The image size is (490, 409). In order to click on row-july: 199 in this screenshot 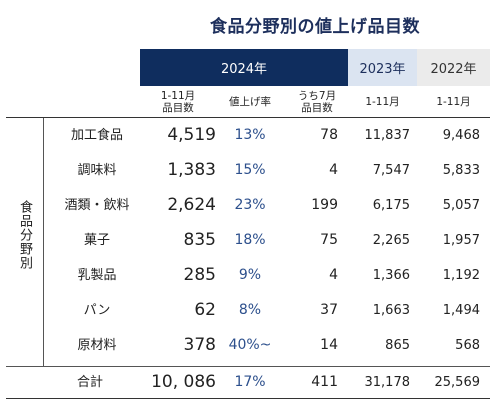, I will do `click(324, 205)`.